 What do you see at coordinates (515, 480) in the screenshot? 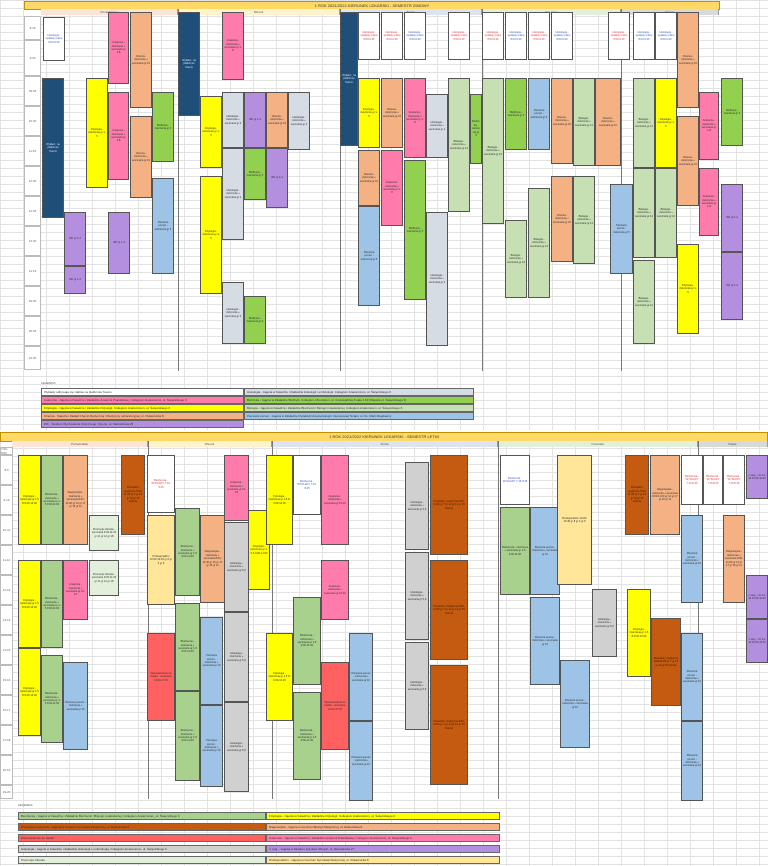
I see `class-block-histology-lecture: Biochemia - WYKŁADY 7:15-8:45` at bounding box center [515, 480].